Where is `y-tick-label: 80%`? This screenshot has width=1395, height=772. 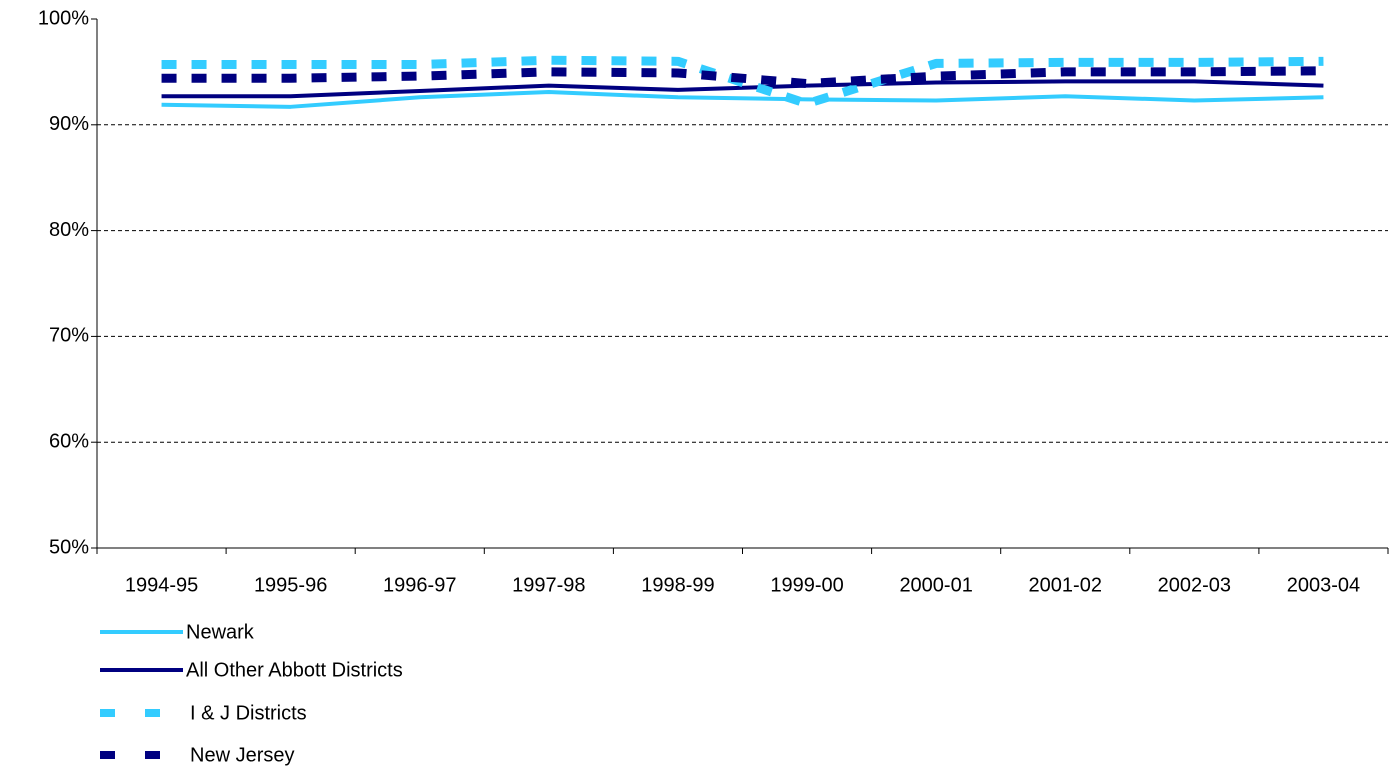
y-tick-label: 80% is located at coordinates (69, 230).